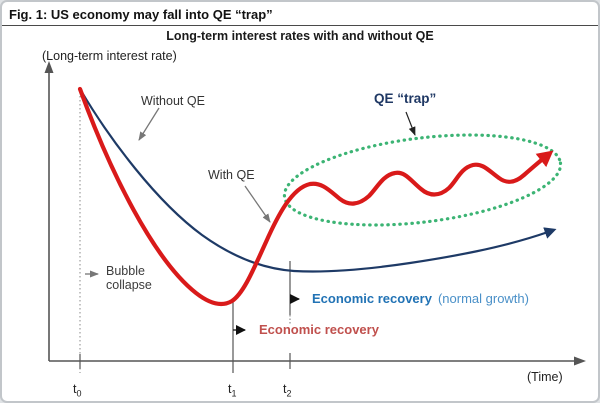 This screenshot has height=403, width=600. What do you see at coordinates (109, 56) in the screenshot?
I see `y-axis-label: (Long-term interest rate)` at bounding box center [109, 56].